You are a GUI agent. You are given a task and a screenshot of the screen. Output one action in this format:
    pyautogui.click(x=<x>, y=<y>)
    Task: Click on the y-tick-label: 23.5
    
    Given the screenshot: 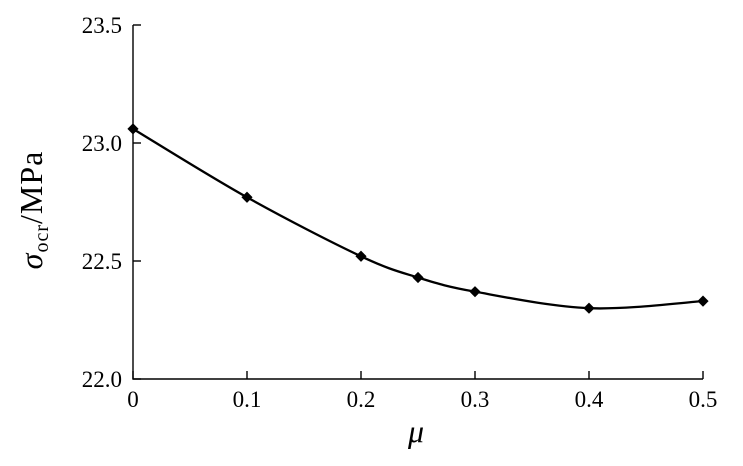 What is the action you would take?
    pyautogui.click(x=102, y=25)
    